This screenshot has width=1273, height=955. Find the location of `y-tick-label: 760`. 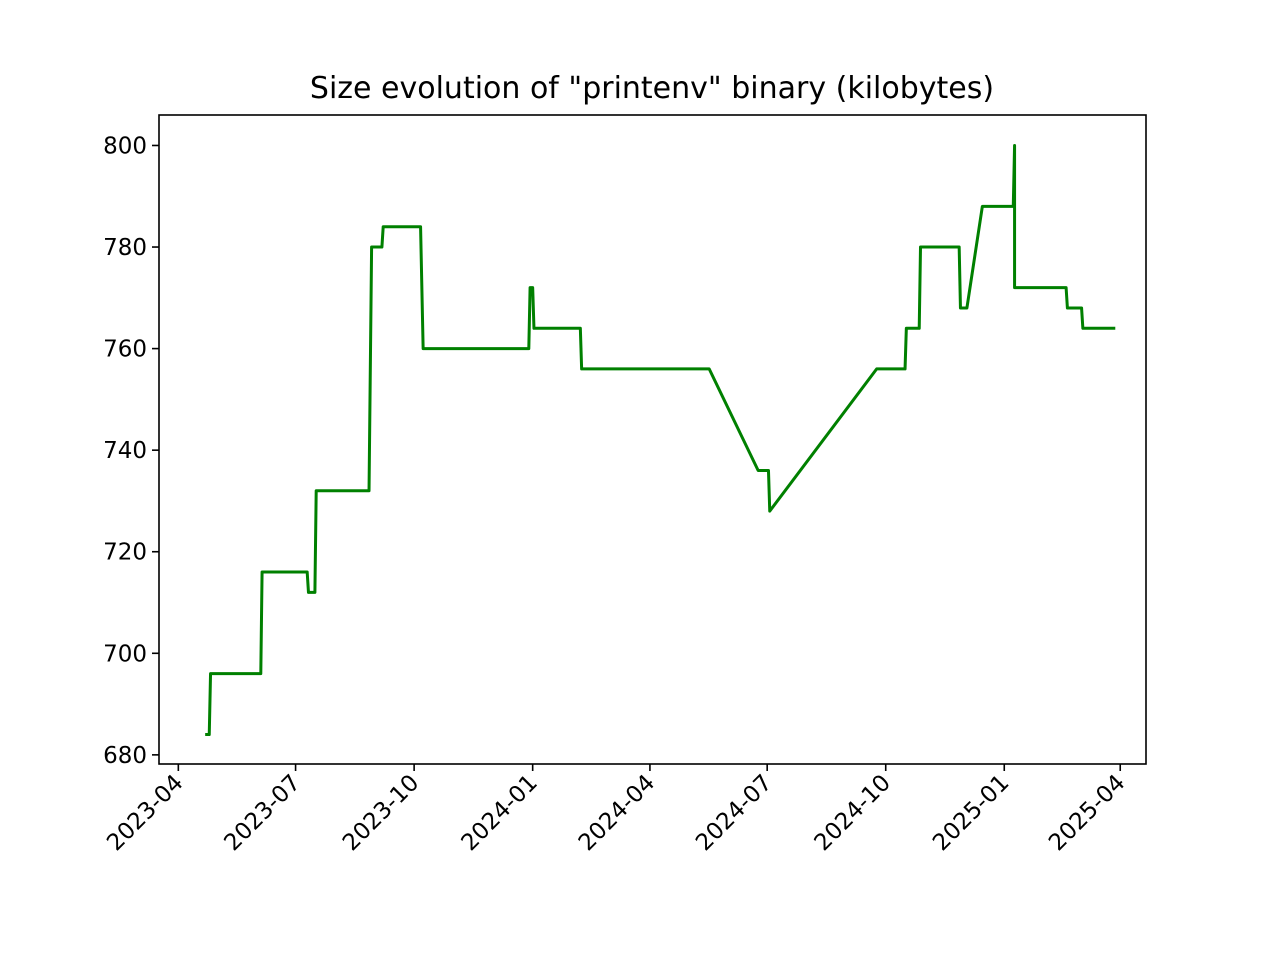

y-tick-label: 760 is located at coordinates (125, 350).